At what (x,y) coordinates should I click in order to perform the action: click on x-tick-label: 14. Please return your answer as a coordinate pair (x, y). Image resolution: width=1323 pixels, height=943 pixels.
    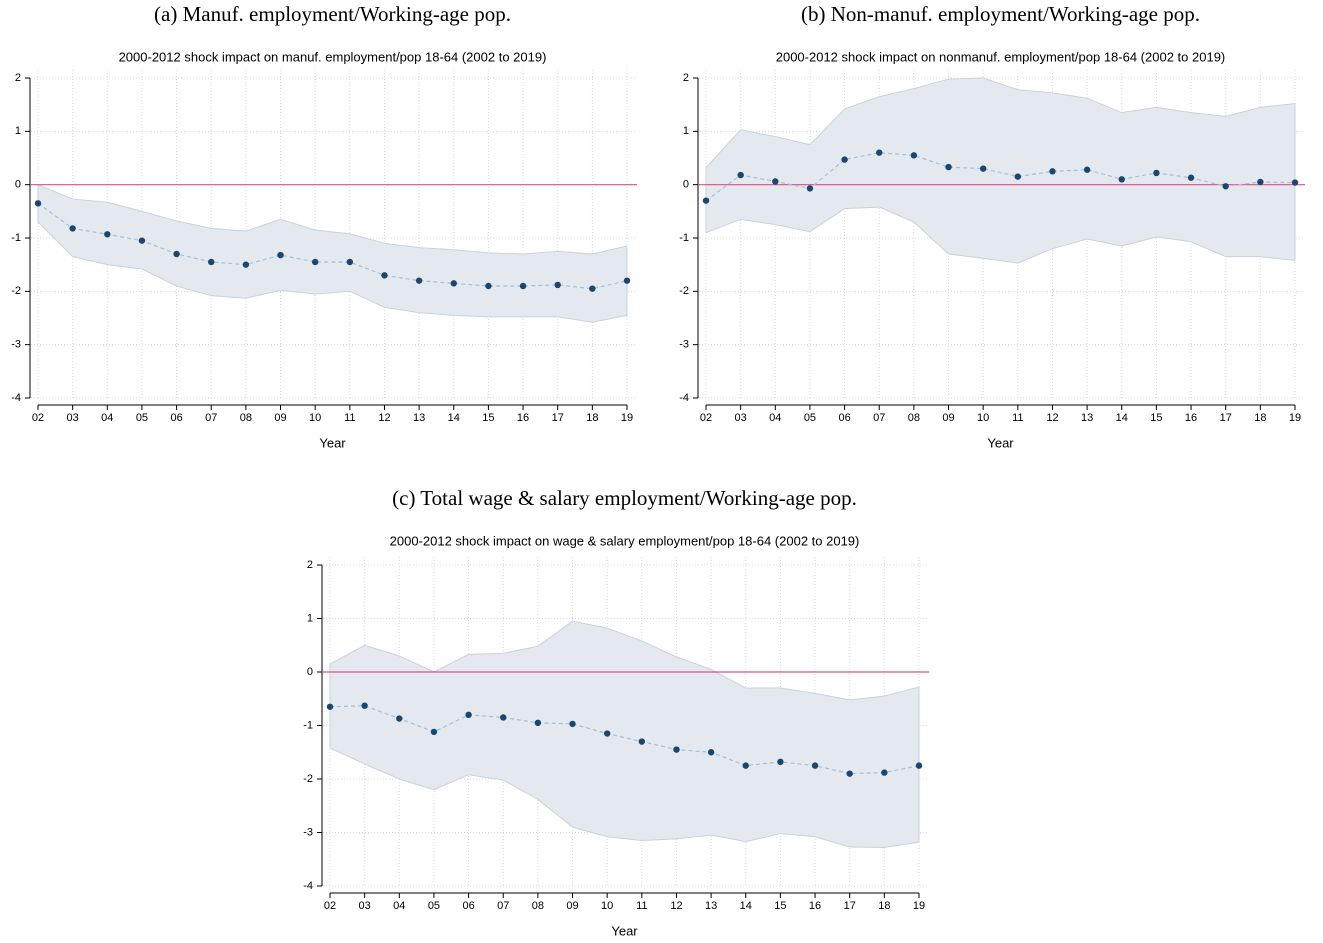
    Looking at the image, I should click on (1122, 418).